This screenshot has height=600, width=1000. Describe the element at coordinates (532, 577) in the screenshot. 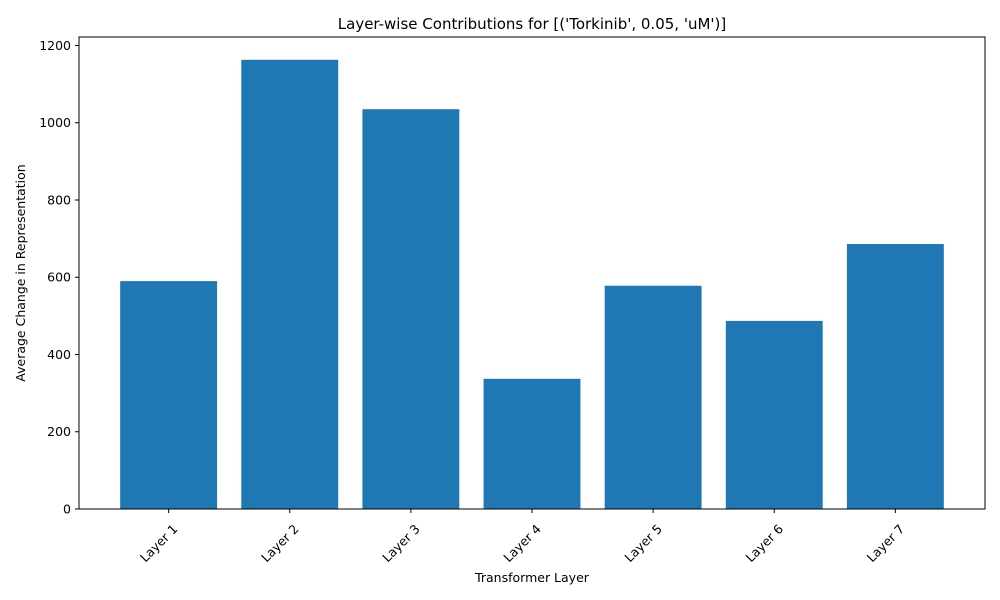

I see `x-axis-label: Transformer Layer` at that location.